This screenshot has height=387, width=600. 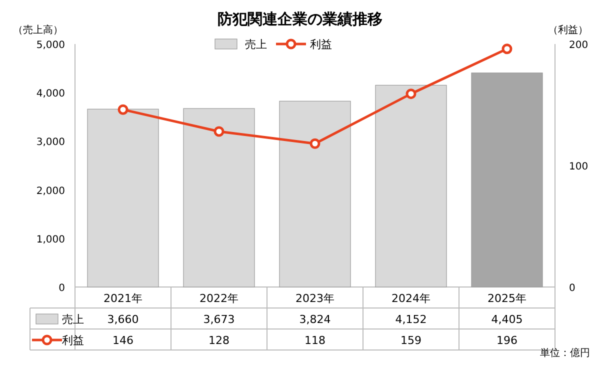 I want to click on text: 売上, so click(x=73, y=319).